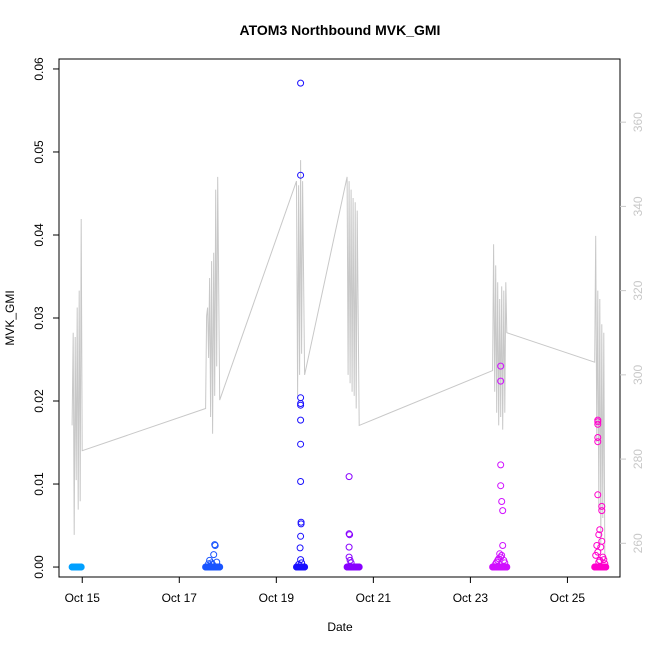  I want to click on flight-2-points, so click(213, 556).